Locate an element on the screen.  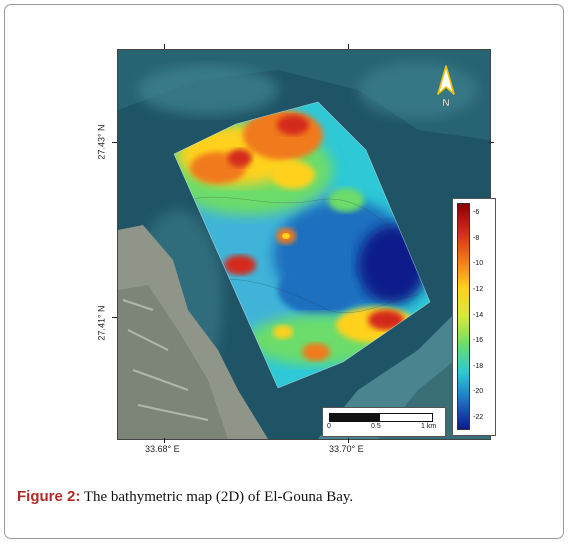
scale-label-half: 0.5 is located at coordinates (376, 426).